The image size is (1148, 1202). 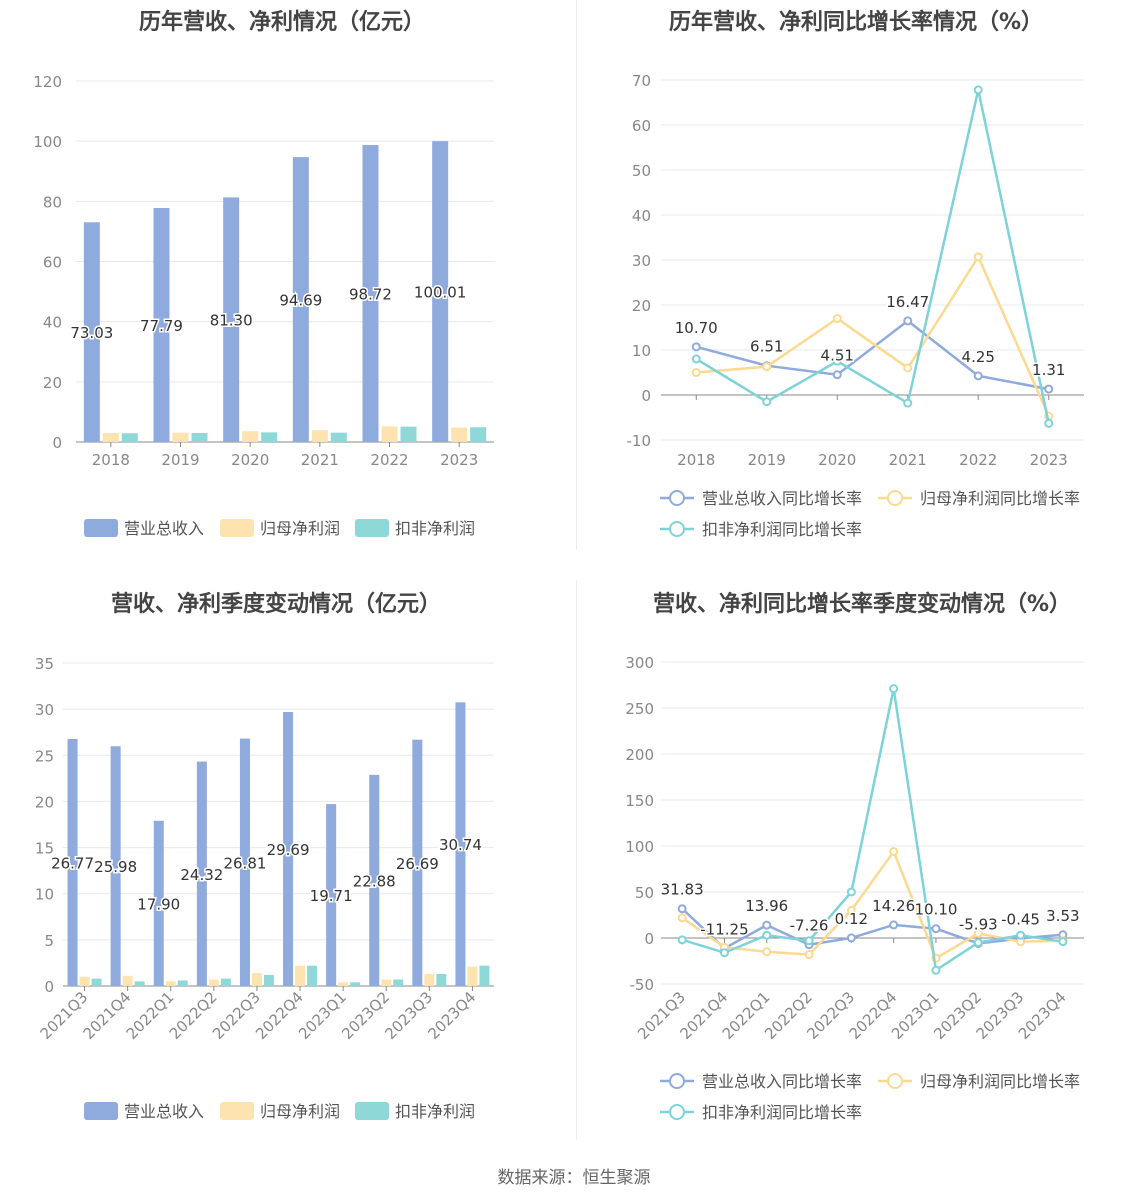 I want to click on legend-marker, so click(x=677, y=1081).